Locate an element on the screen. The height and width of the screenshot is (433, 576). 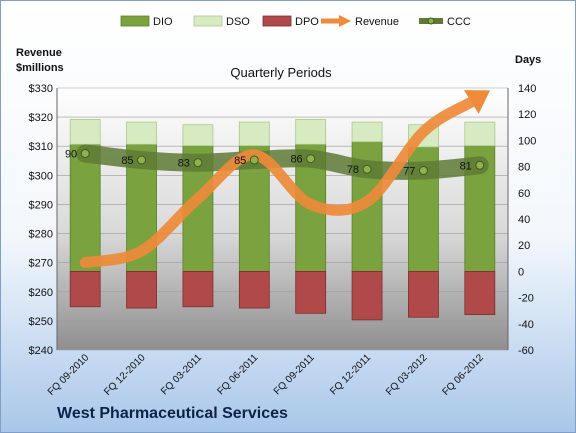
right-axis-title: Days is located at coordinates (528, 60).